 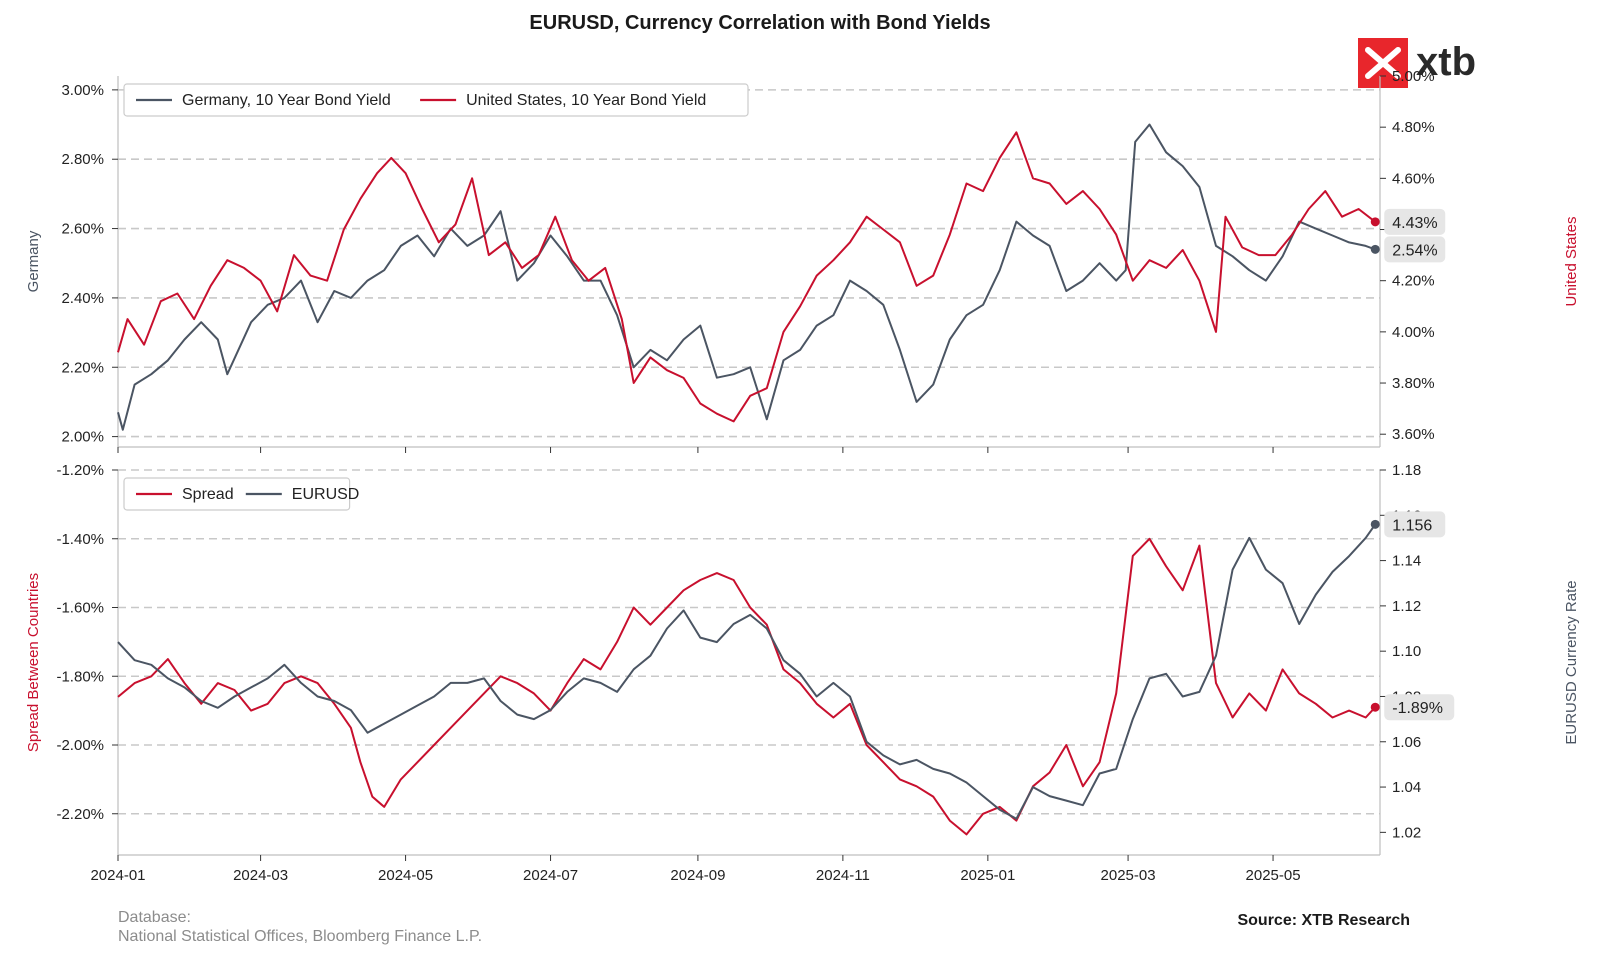 What do you see at coordinates (33, 261) in the screenshot?
I see `left-axis-title: Germany` at bounding box center [33, 261].